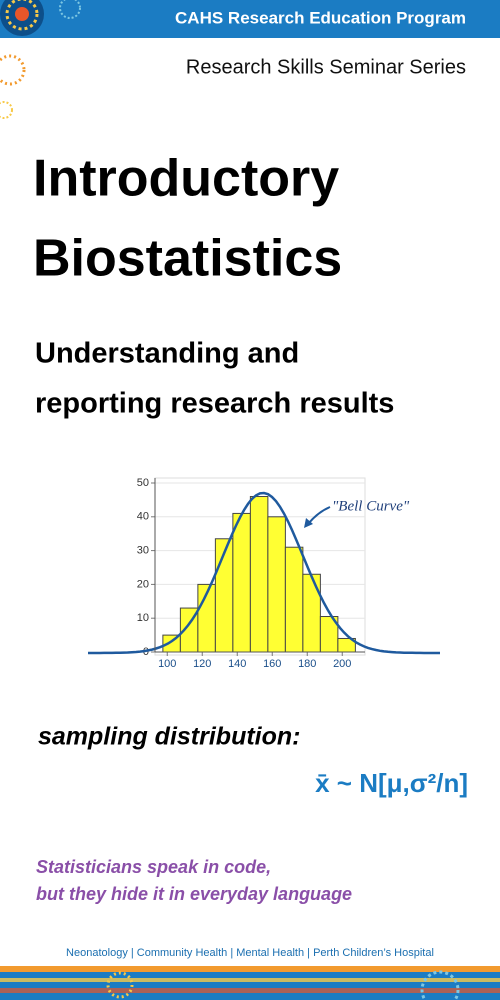 Image resolution: width=500 pixels, height=1000 pixels. I want to click on tagline-line: Statisticians speak in code,, so click(153, 867).